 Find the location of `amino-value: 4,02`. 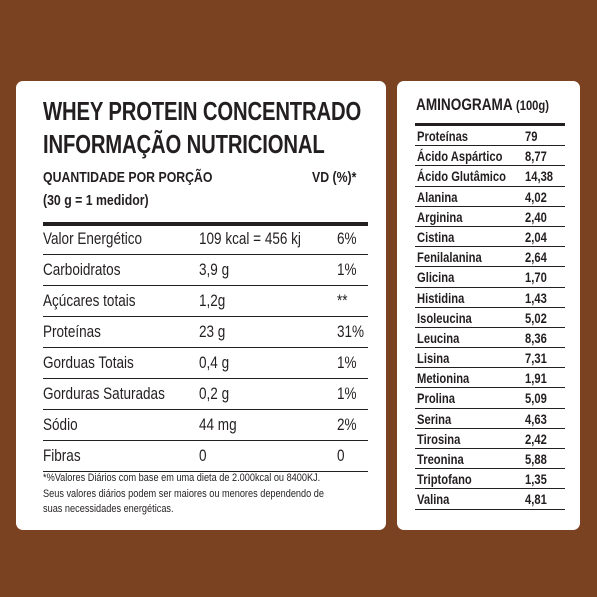

amino-value: 4,02 is located at coordinates (536, 196).